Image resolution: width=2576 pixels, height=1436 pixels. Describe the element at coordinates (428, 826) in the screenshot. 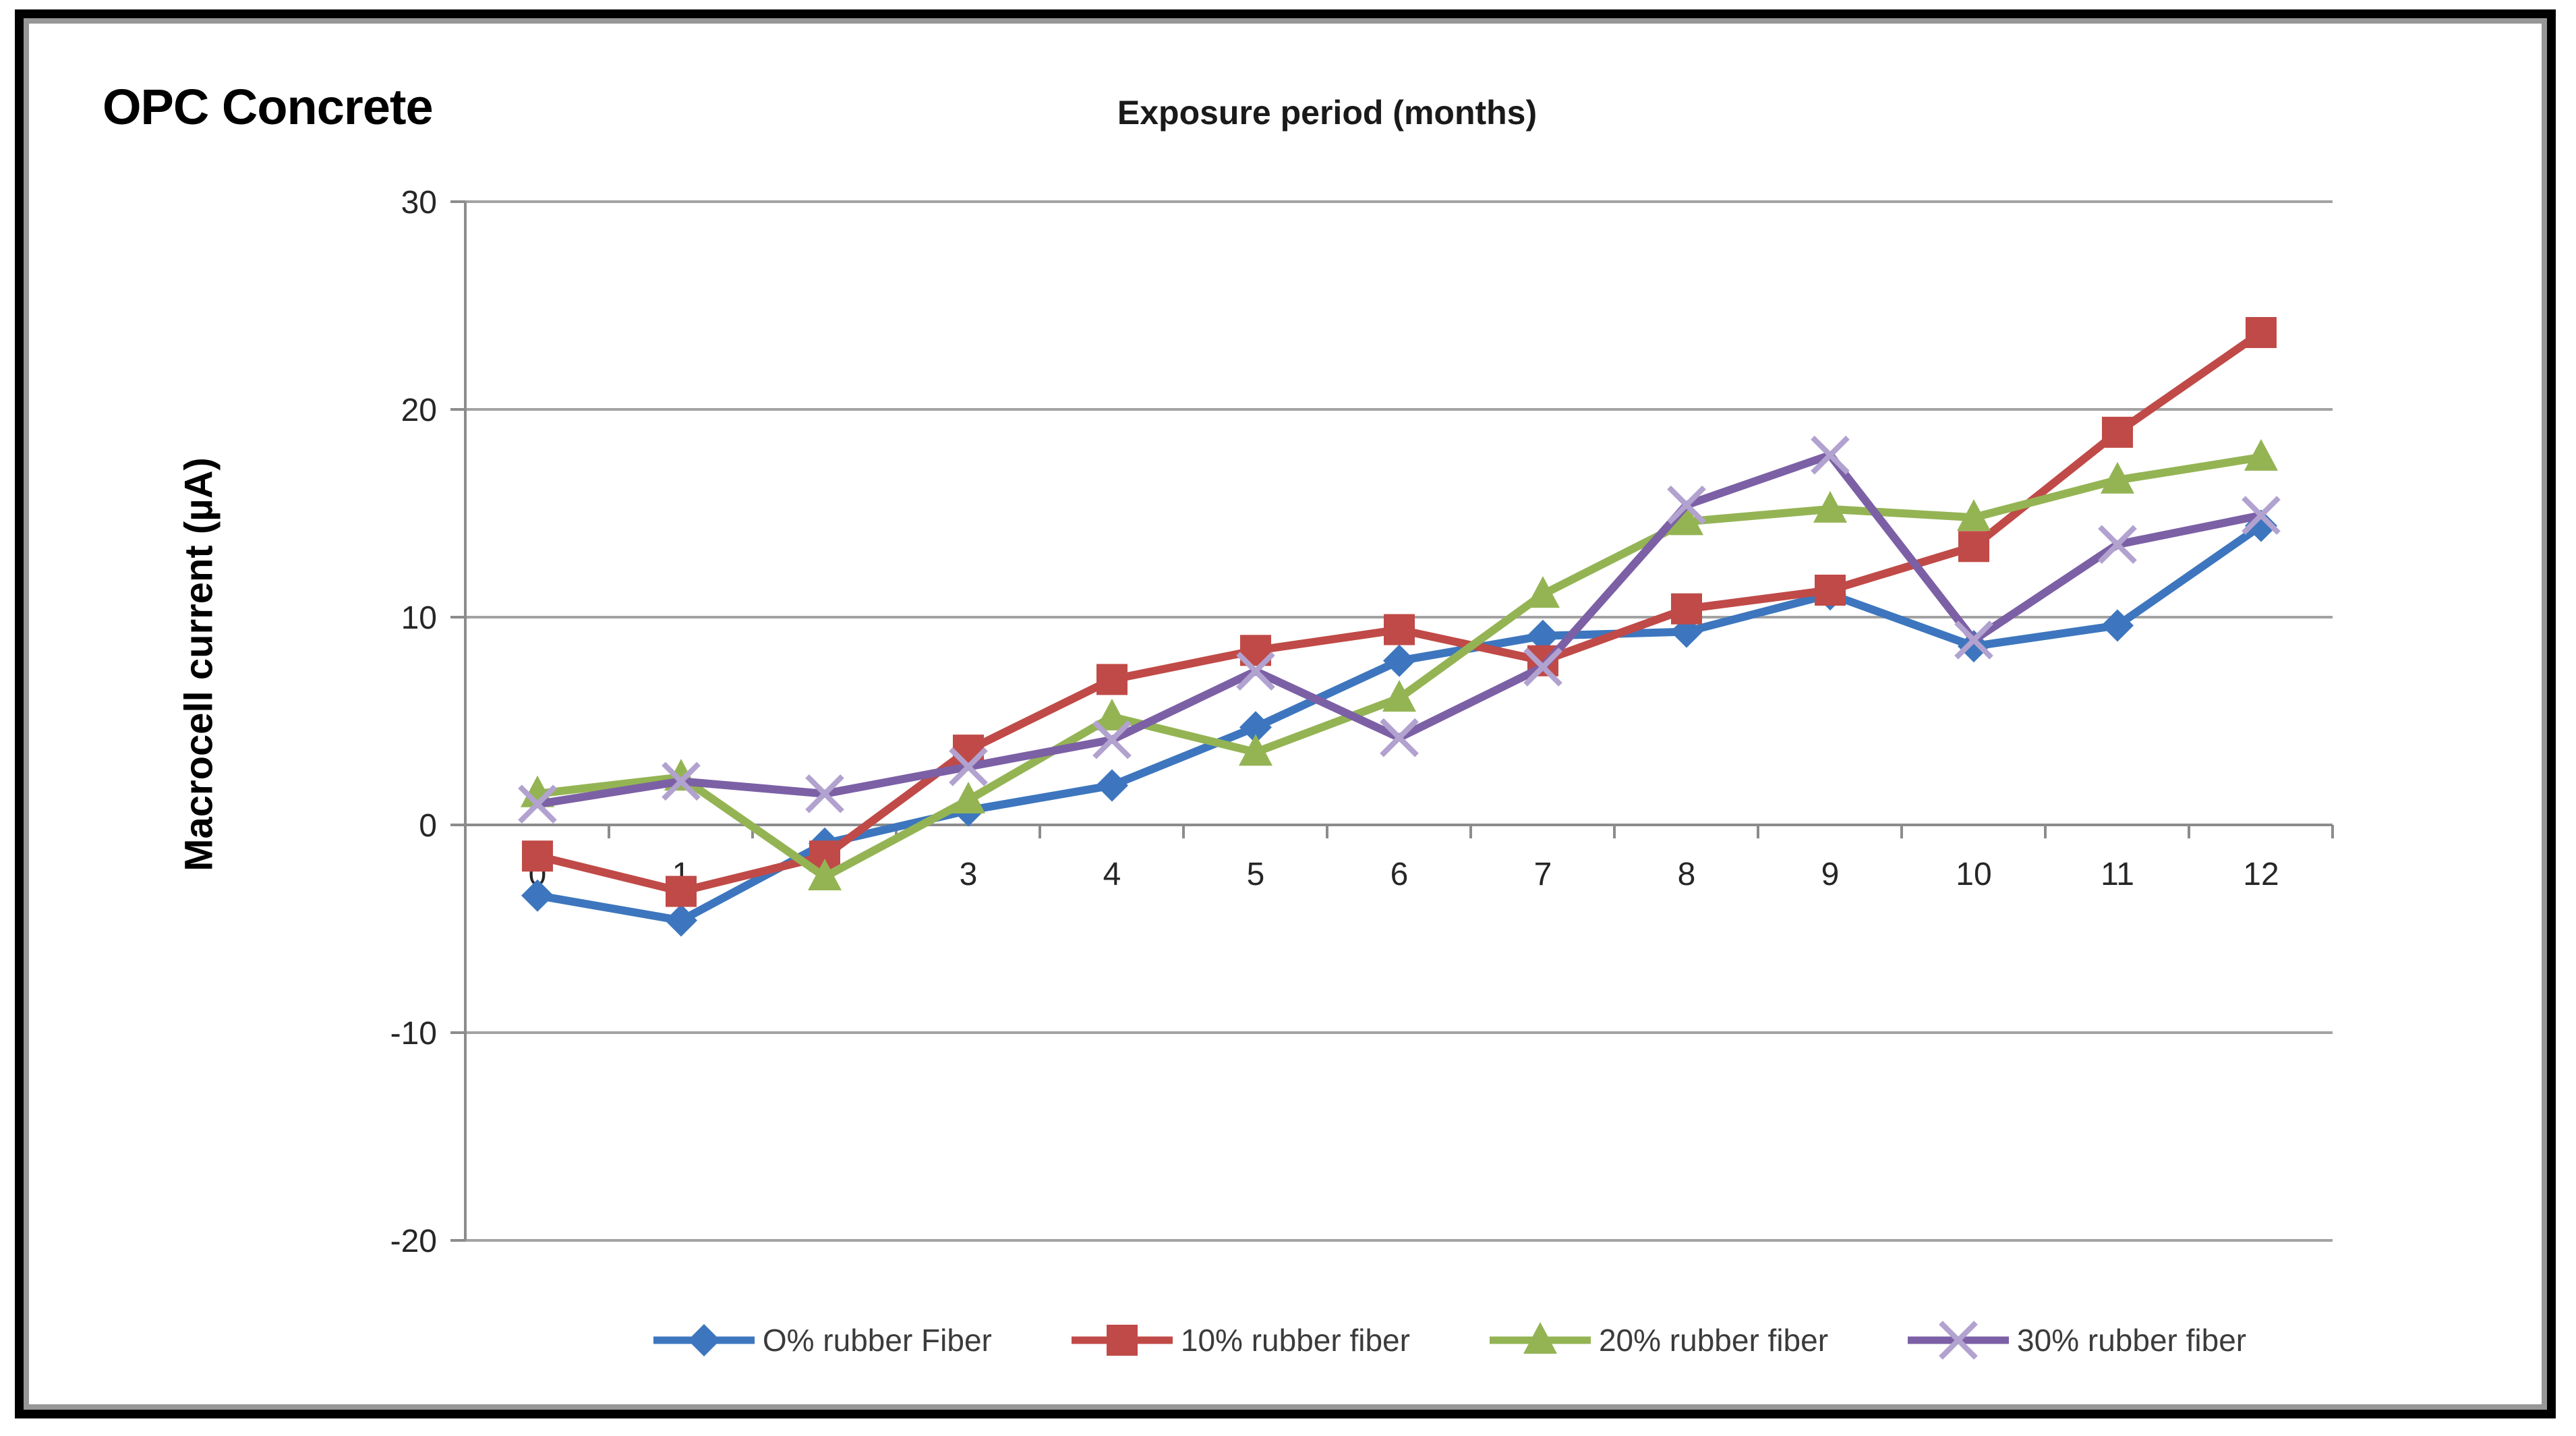

I see `y-axis-tick-label: 0` at that location.